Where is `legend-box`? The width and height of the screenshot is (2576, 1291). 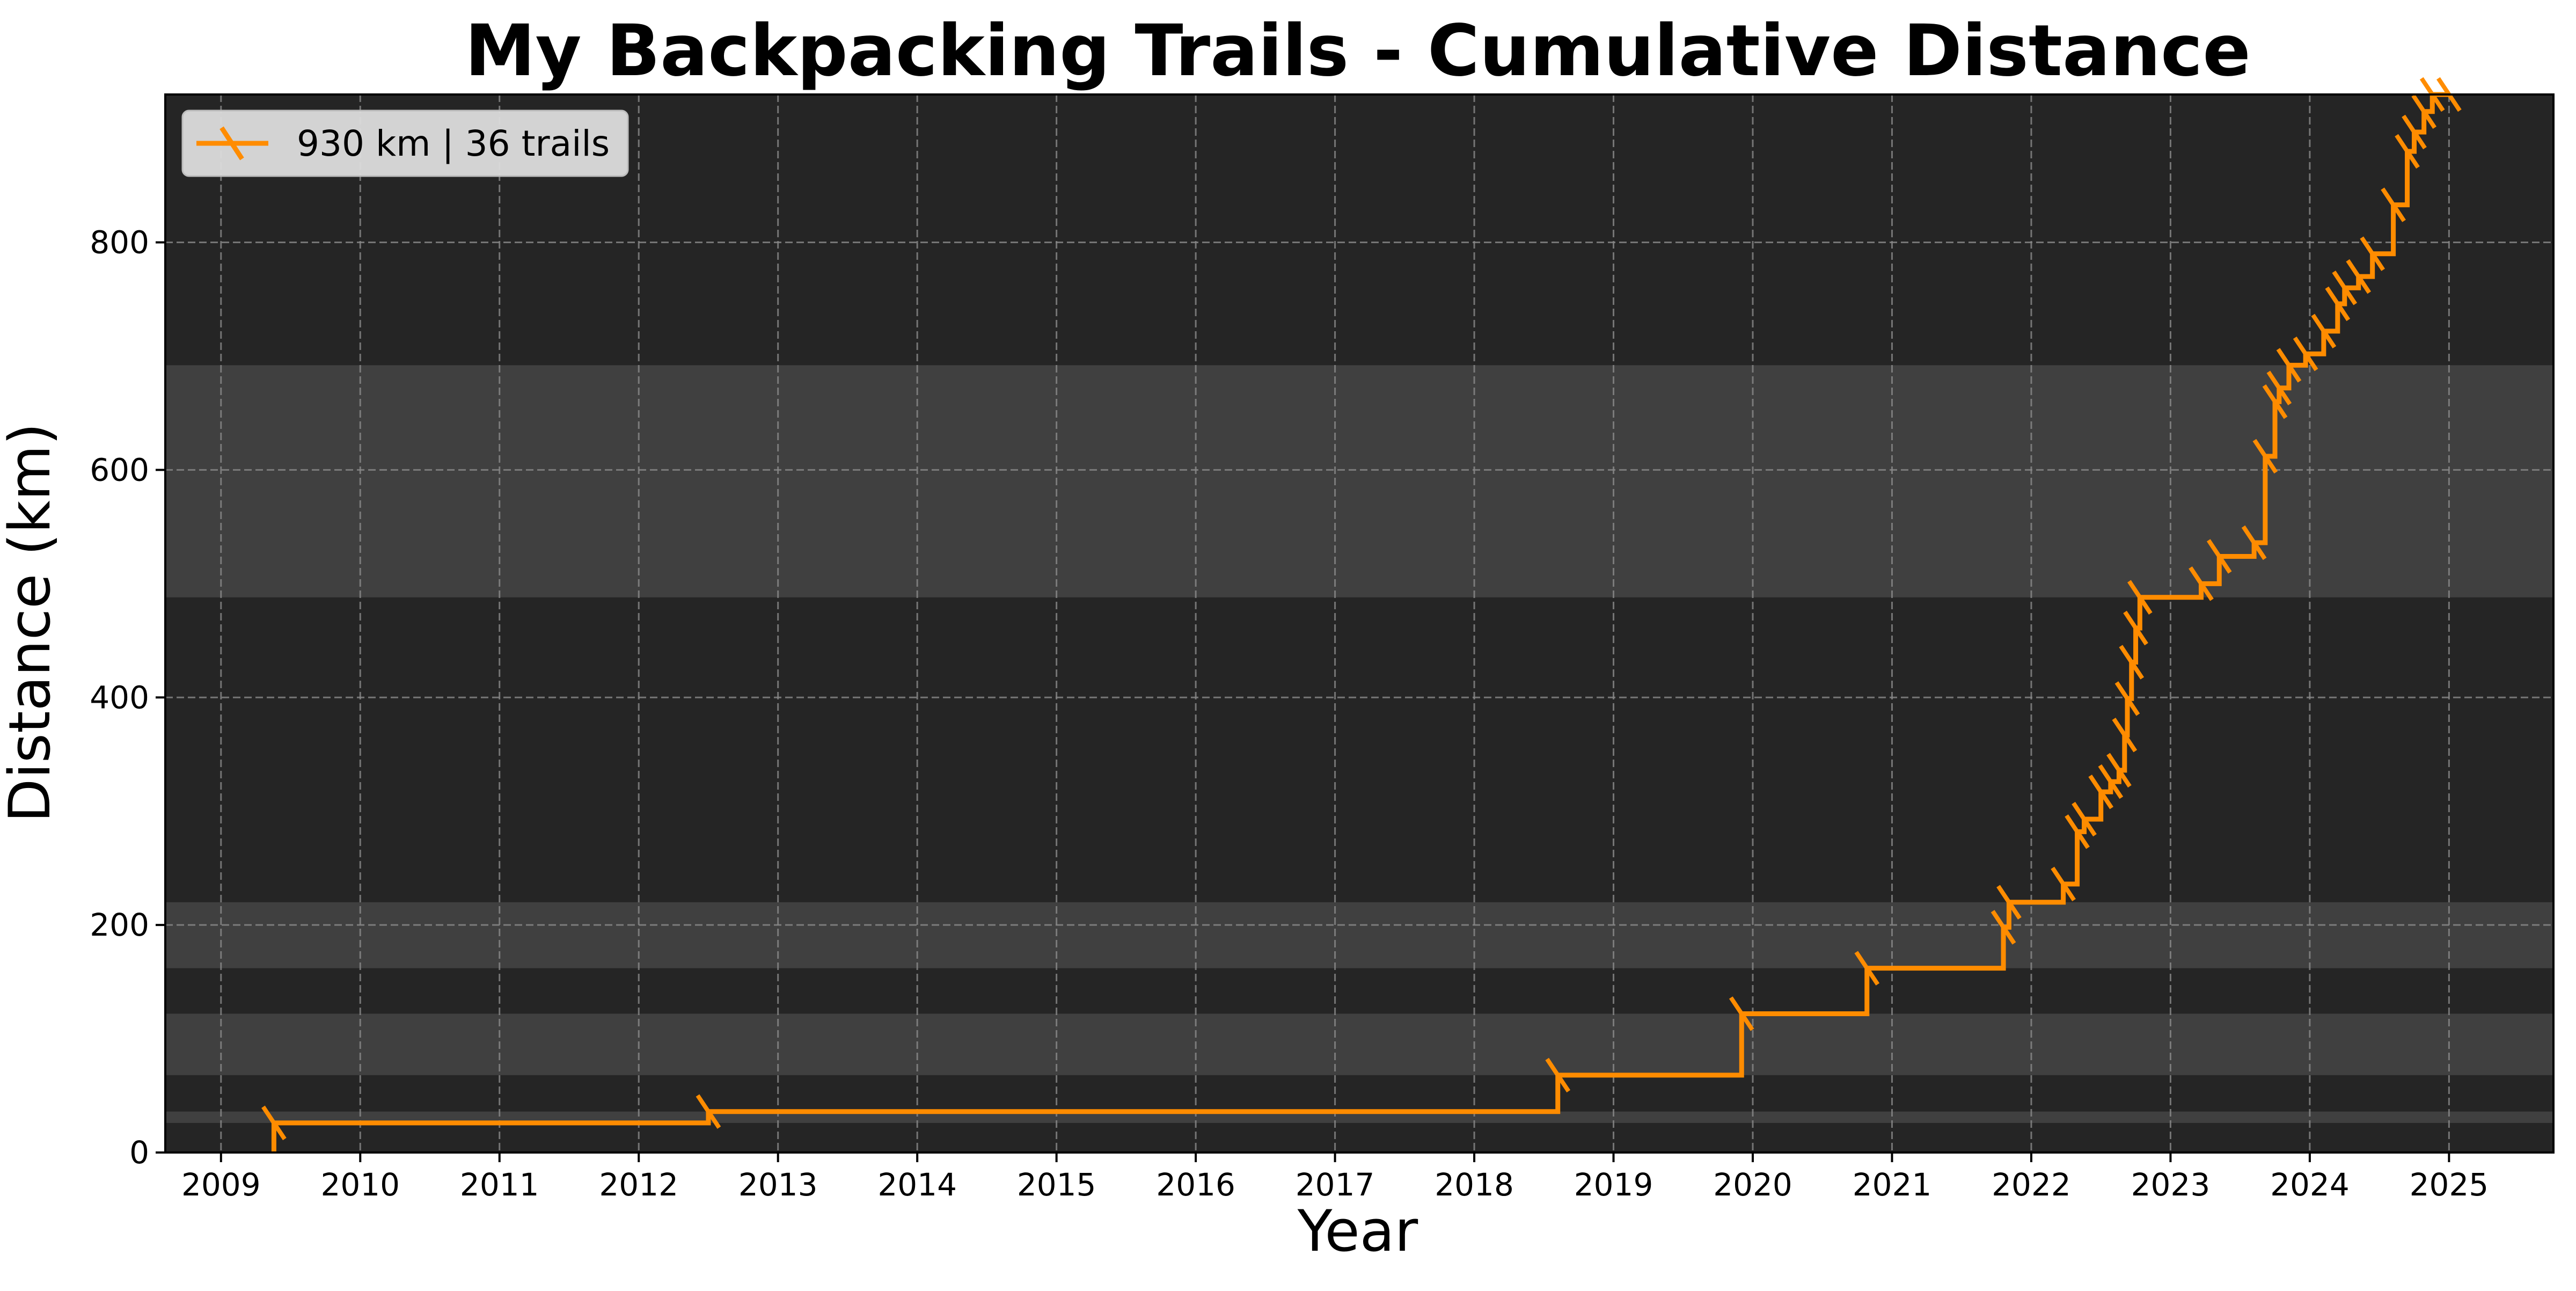 legend-box is located at coordinates (405, 143).